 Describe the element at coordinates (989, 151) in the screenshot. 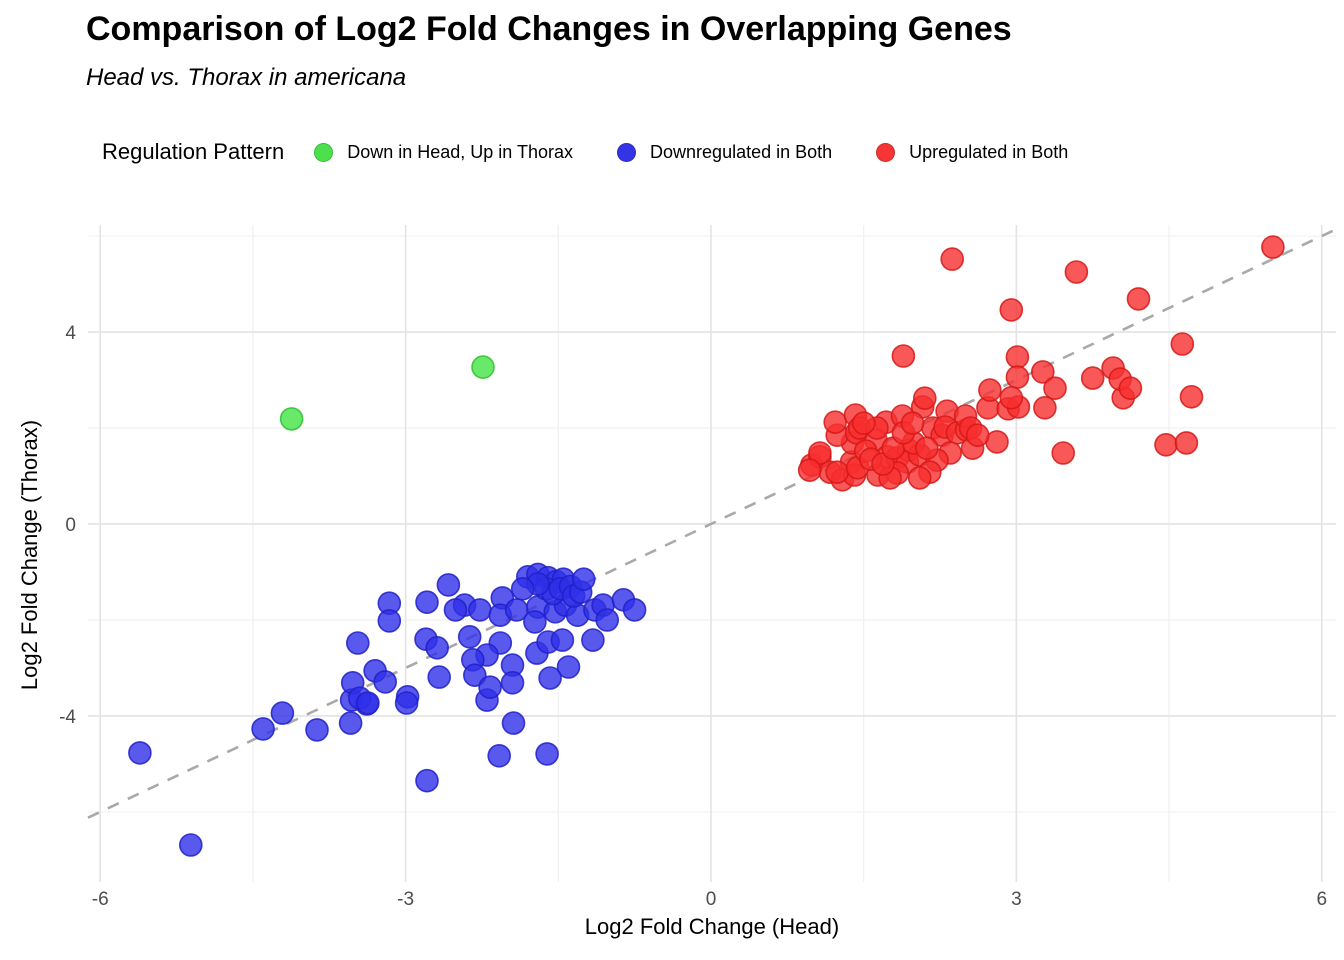

I see `legend-item-label: Upregulated in Both` at that location.